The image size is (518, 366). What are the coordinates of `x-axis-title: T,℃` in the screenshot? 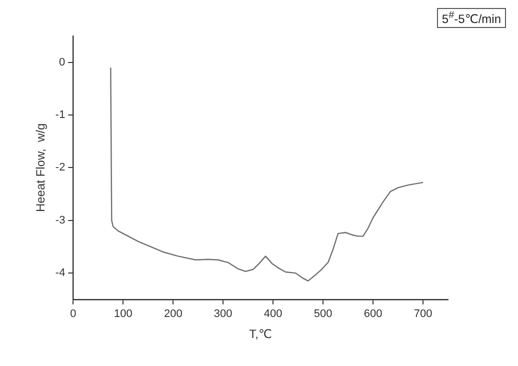 It's located at (260, 334).